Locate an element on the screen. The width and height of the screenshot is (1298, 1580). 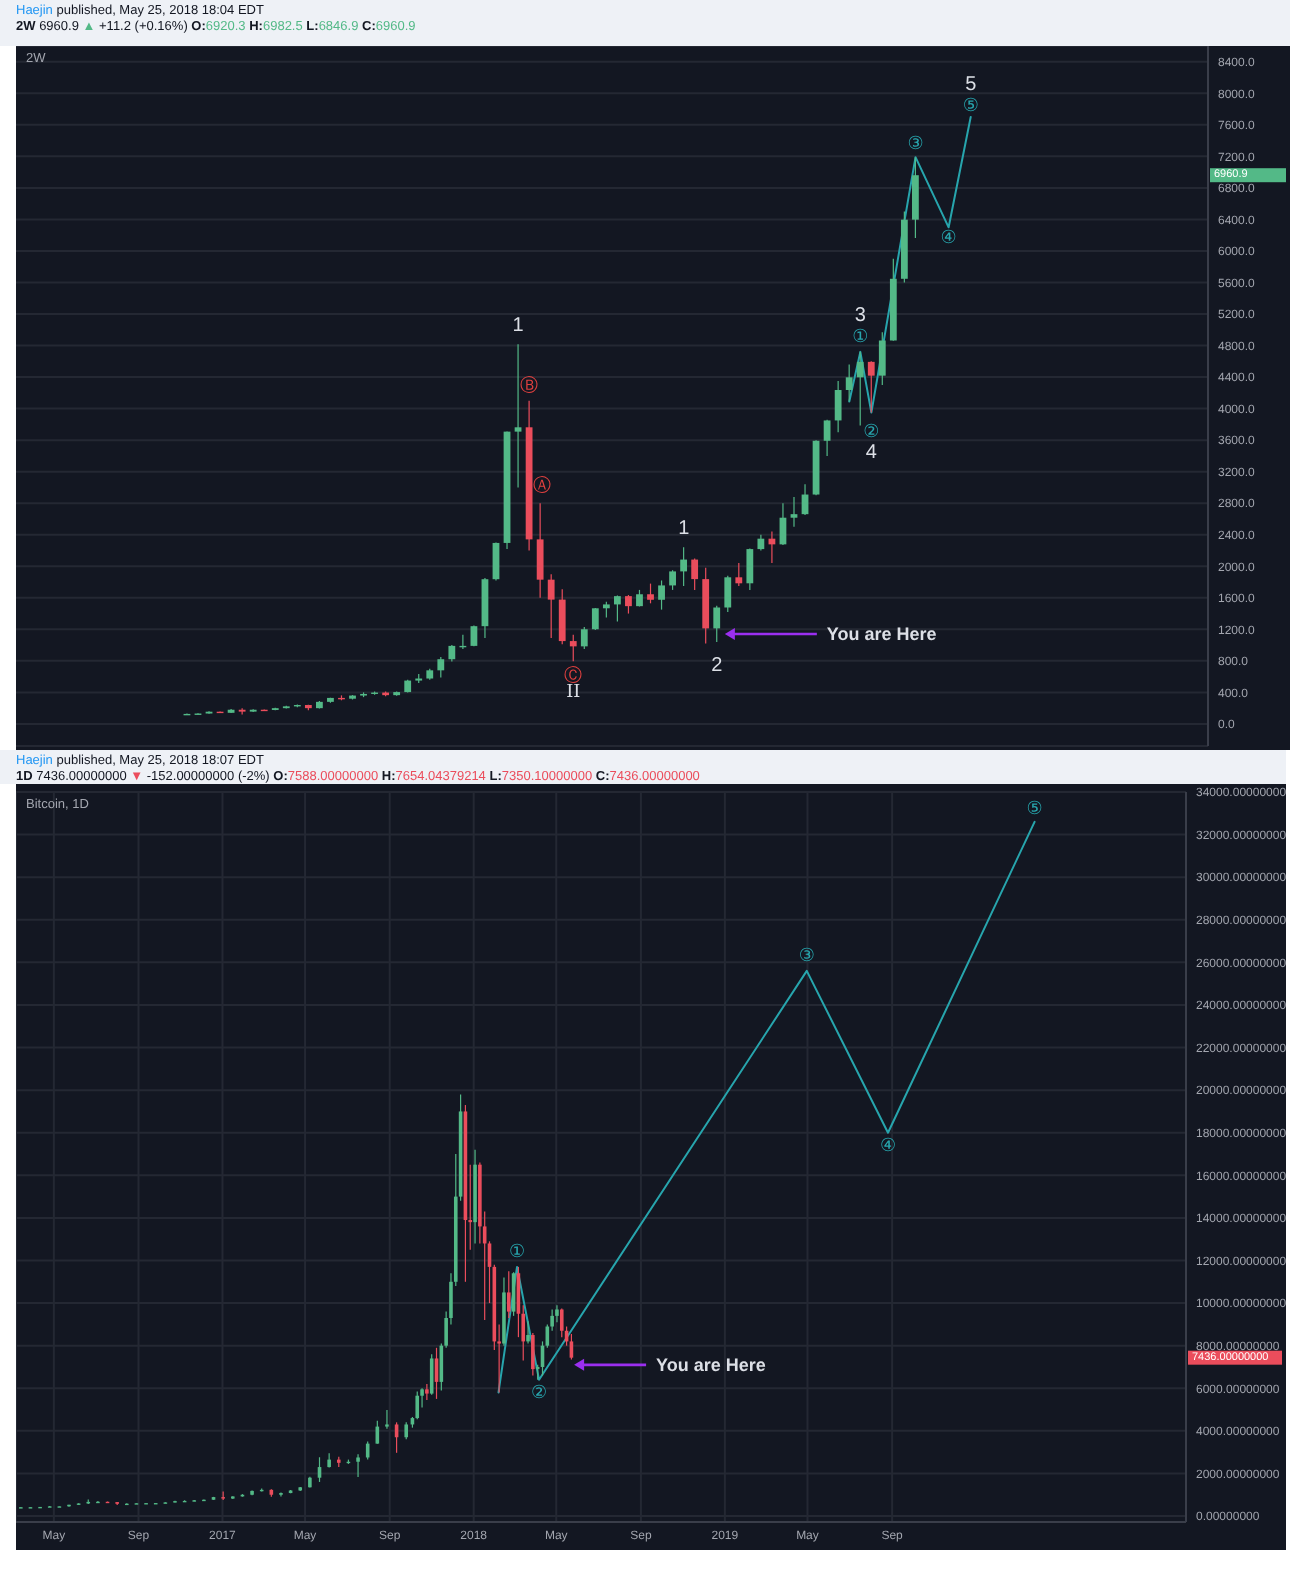
annotation: 3 is located at coordinates (860, 315).